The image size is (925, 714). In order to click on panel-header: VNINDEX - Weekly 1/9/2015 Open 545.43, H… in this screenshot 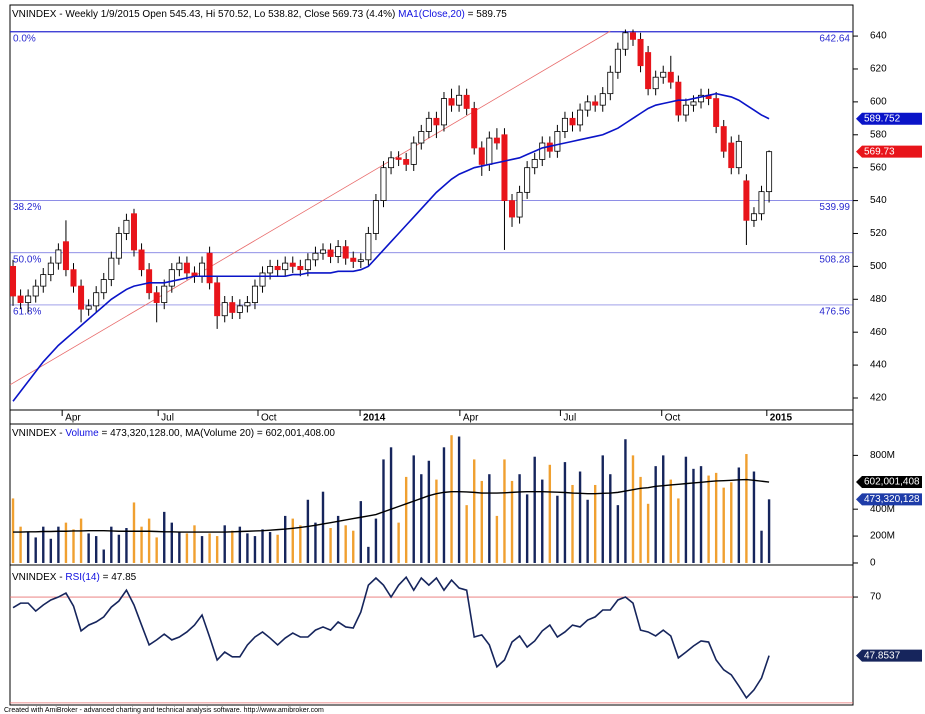, I will do `click(259, 14)`.